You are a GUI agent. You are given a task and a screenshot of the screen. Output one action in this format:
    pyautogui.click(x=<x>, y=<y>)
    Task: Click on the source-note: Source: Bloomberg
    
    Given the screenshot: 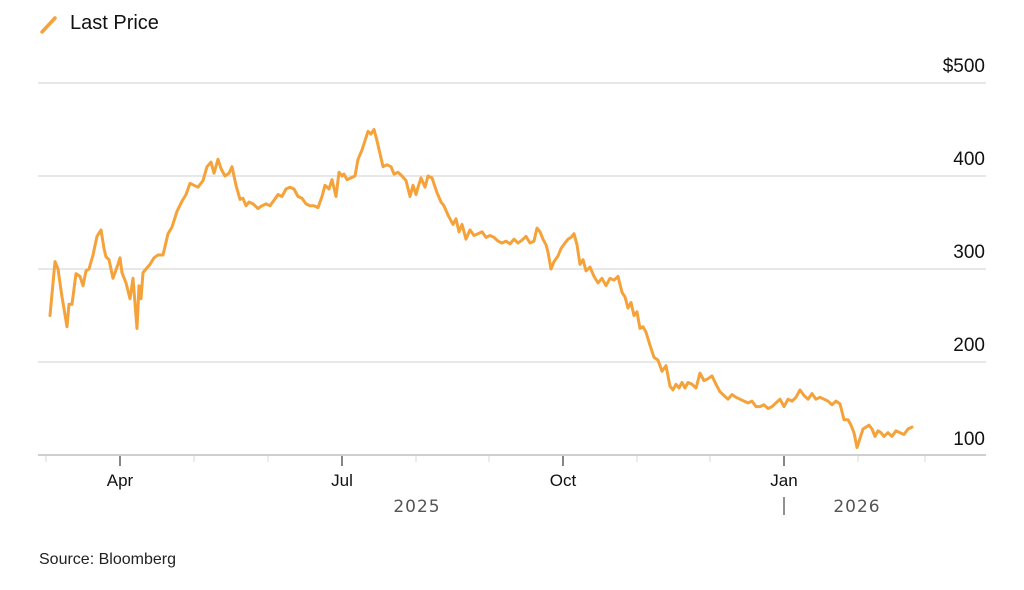 What is the action you would take?
    pyautogui.click(x=107, y=559)
    